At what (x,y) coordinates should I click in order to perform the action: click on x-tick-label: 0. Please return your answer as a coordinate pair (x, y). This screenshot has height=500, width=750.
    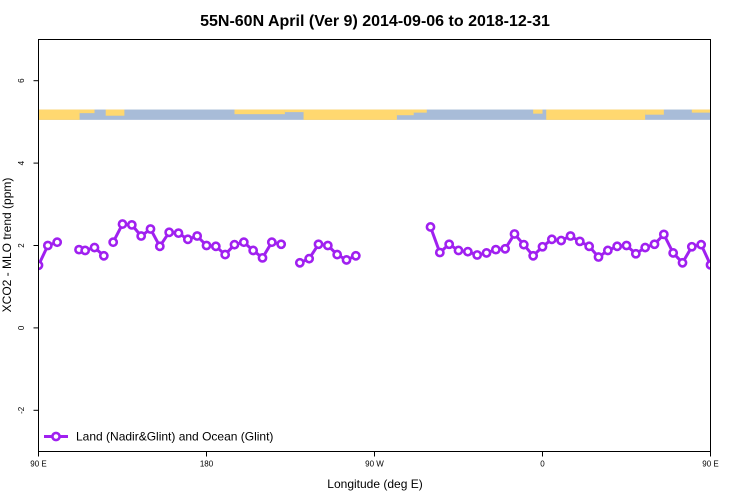
    Looking at the image, I should click on (542, 464).